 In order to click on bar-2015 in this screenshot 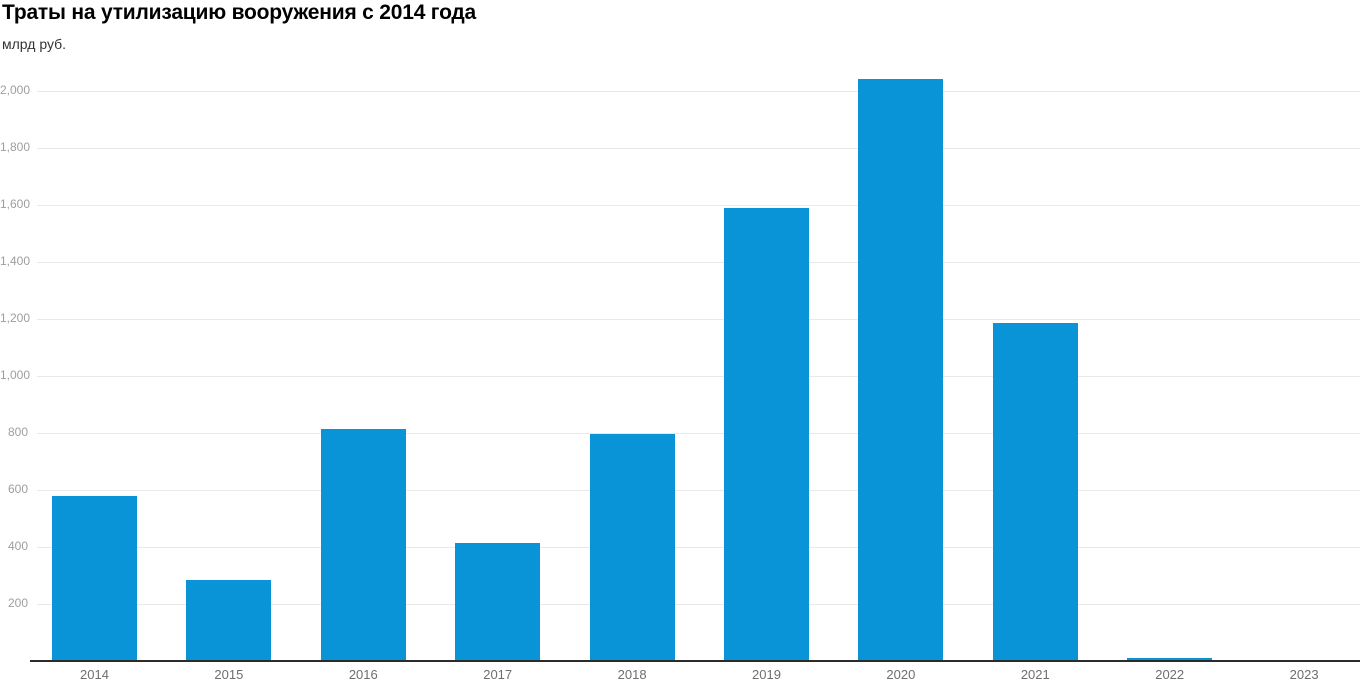, I will do `click(229, 620)`.